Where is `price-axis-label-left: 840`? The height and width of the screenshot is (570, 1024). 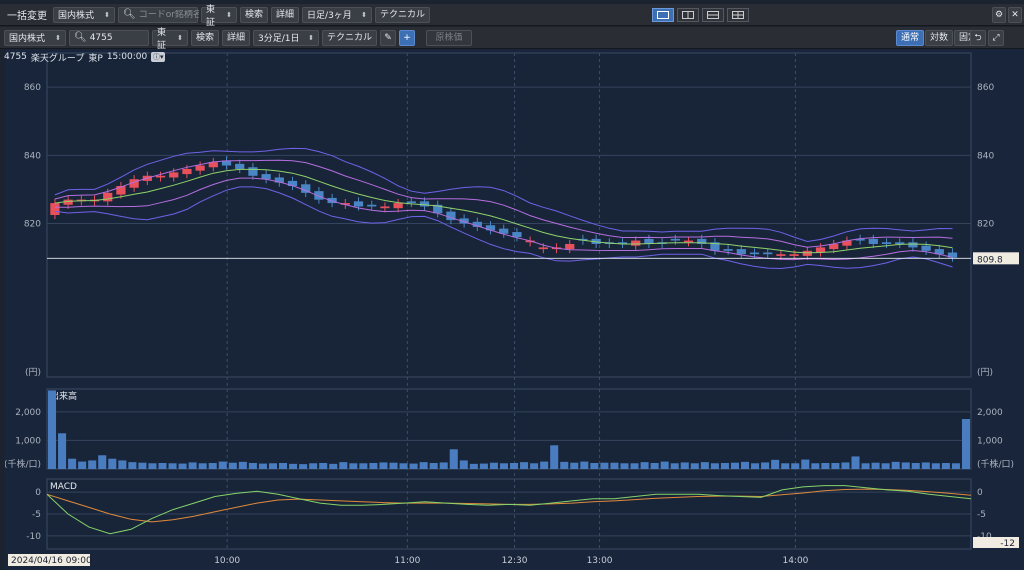 price-axis-label-left: 840 is located at coordinates (32, 156).